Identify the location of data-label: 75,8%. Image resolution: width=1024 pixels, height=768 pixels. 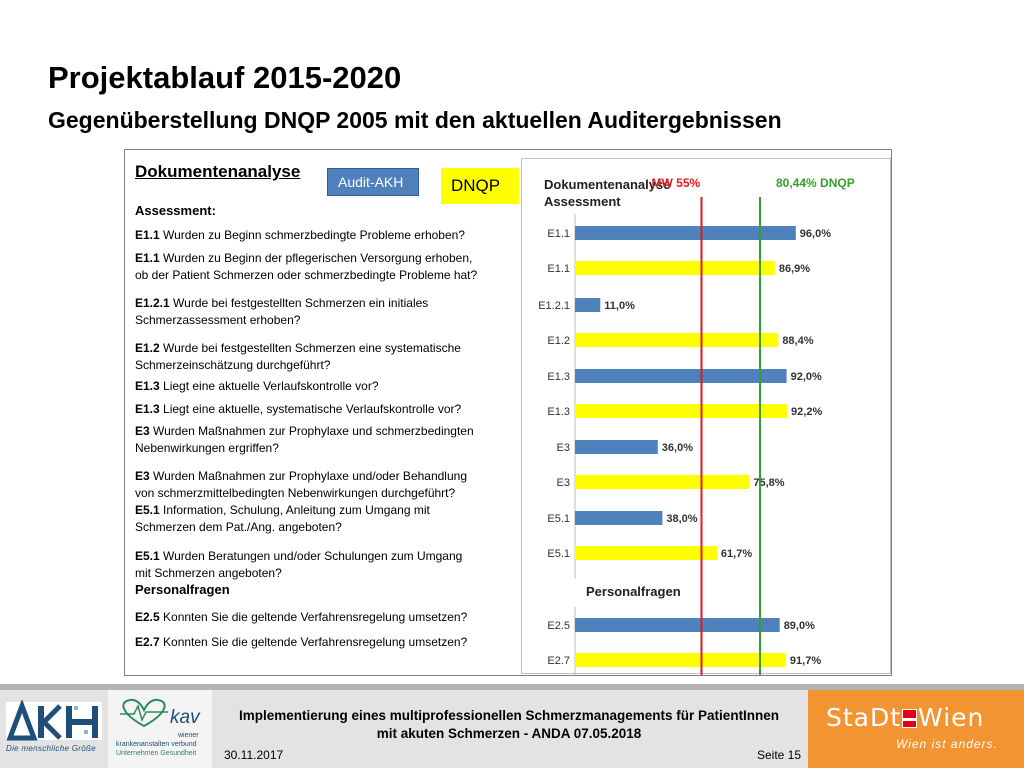
(768, 483).